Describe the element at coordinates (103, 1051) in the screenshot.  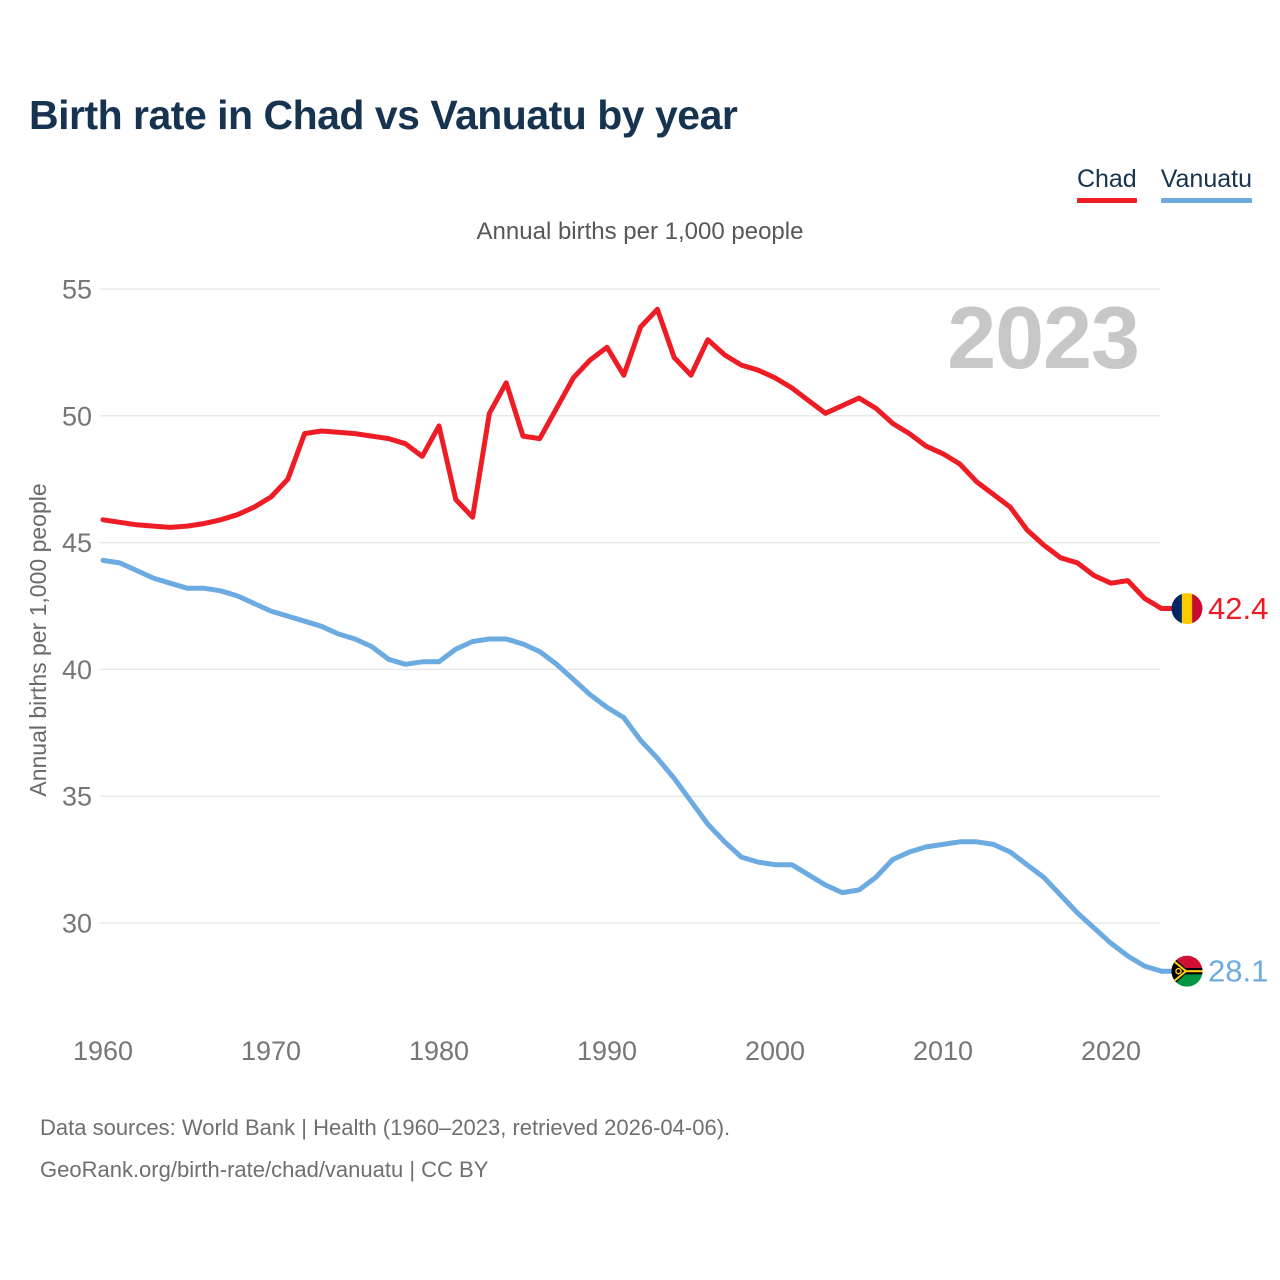
I see `x-tick-label: 1960` at that location.